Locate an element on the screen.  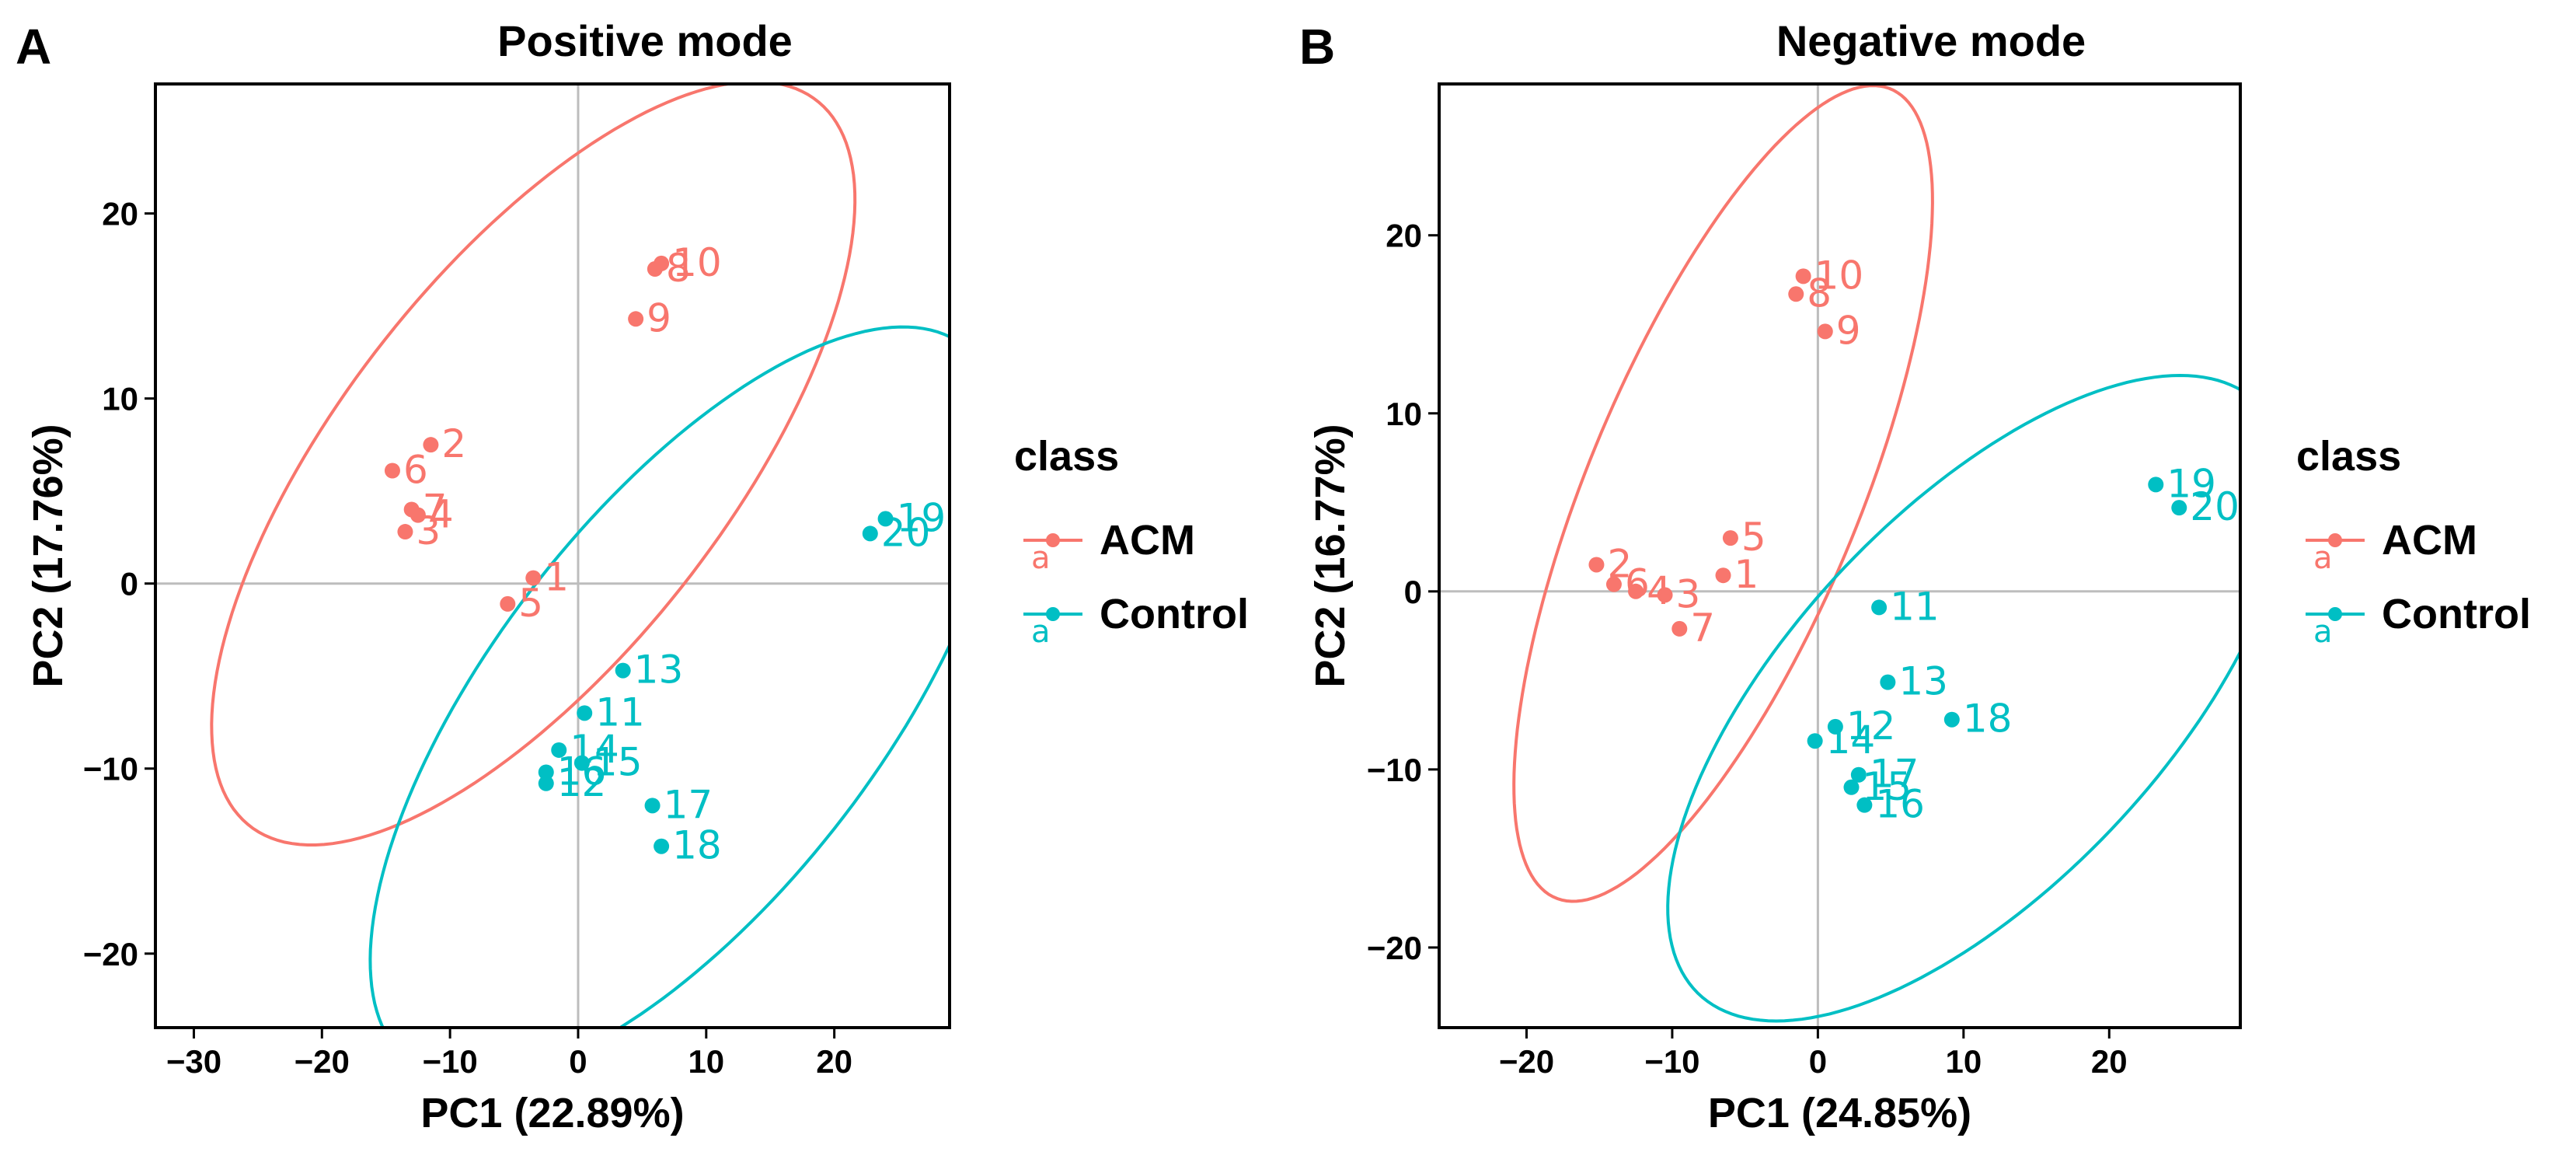
data-point-label: 15 is located at coordinates (618, 762).